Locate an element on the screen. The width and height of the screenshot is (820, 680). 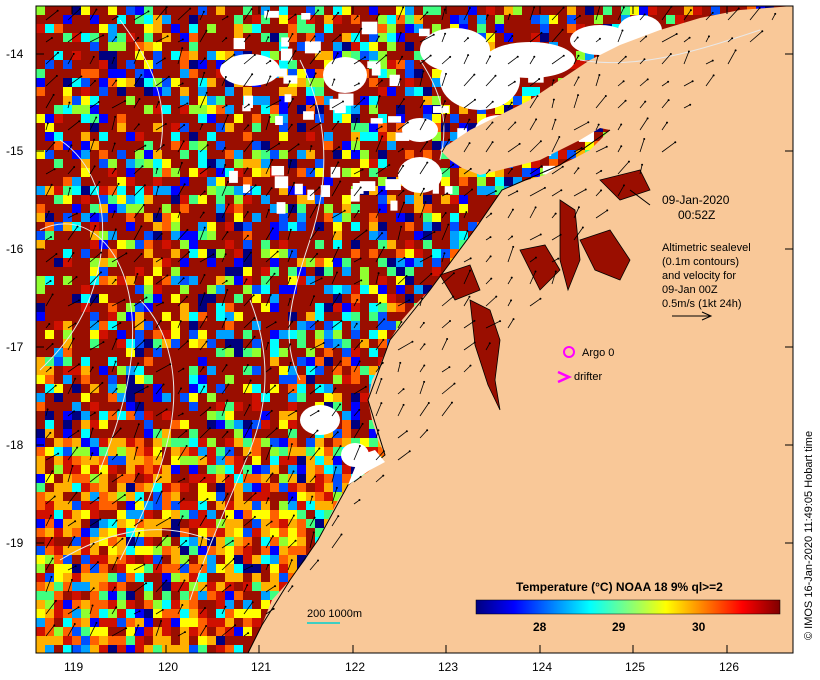
y-tick-label: -14 is located at coordinates (15, 54).